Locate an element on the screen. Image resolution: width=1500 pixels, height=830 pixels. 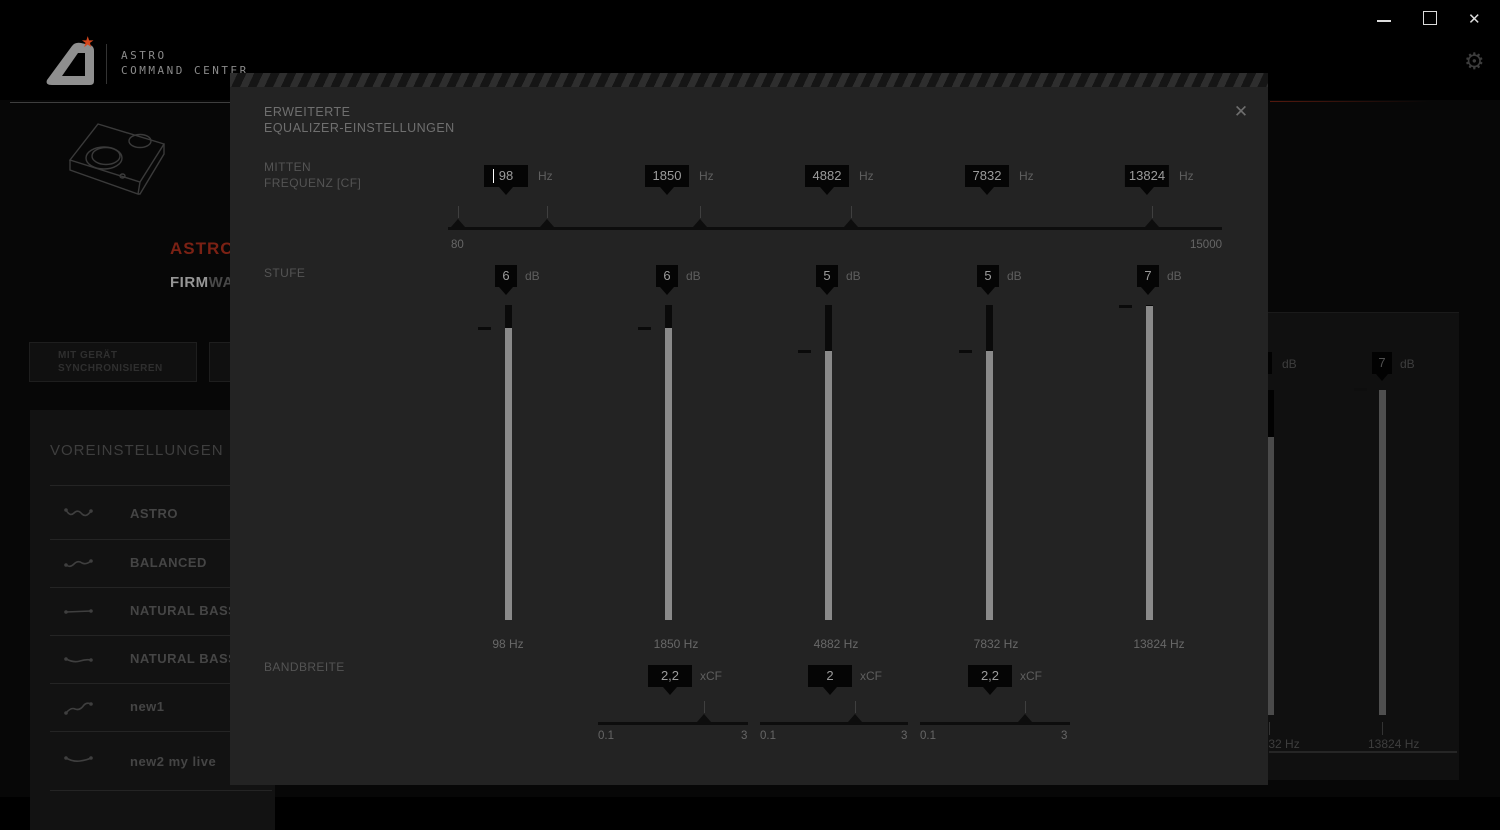
level-slider-band1 is located at coordinates (508, 462).